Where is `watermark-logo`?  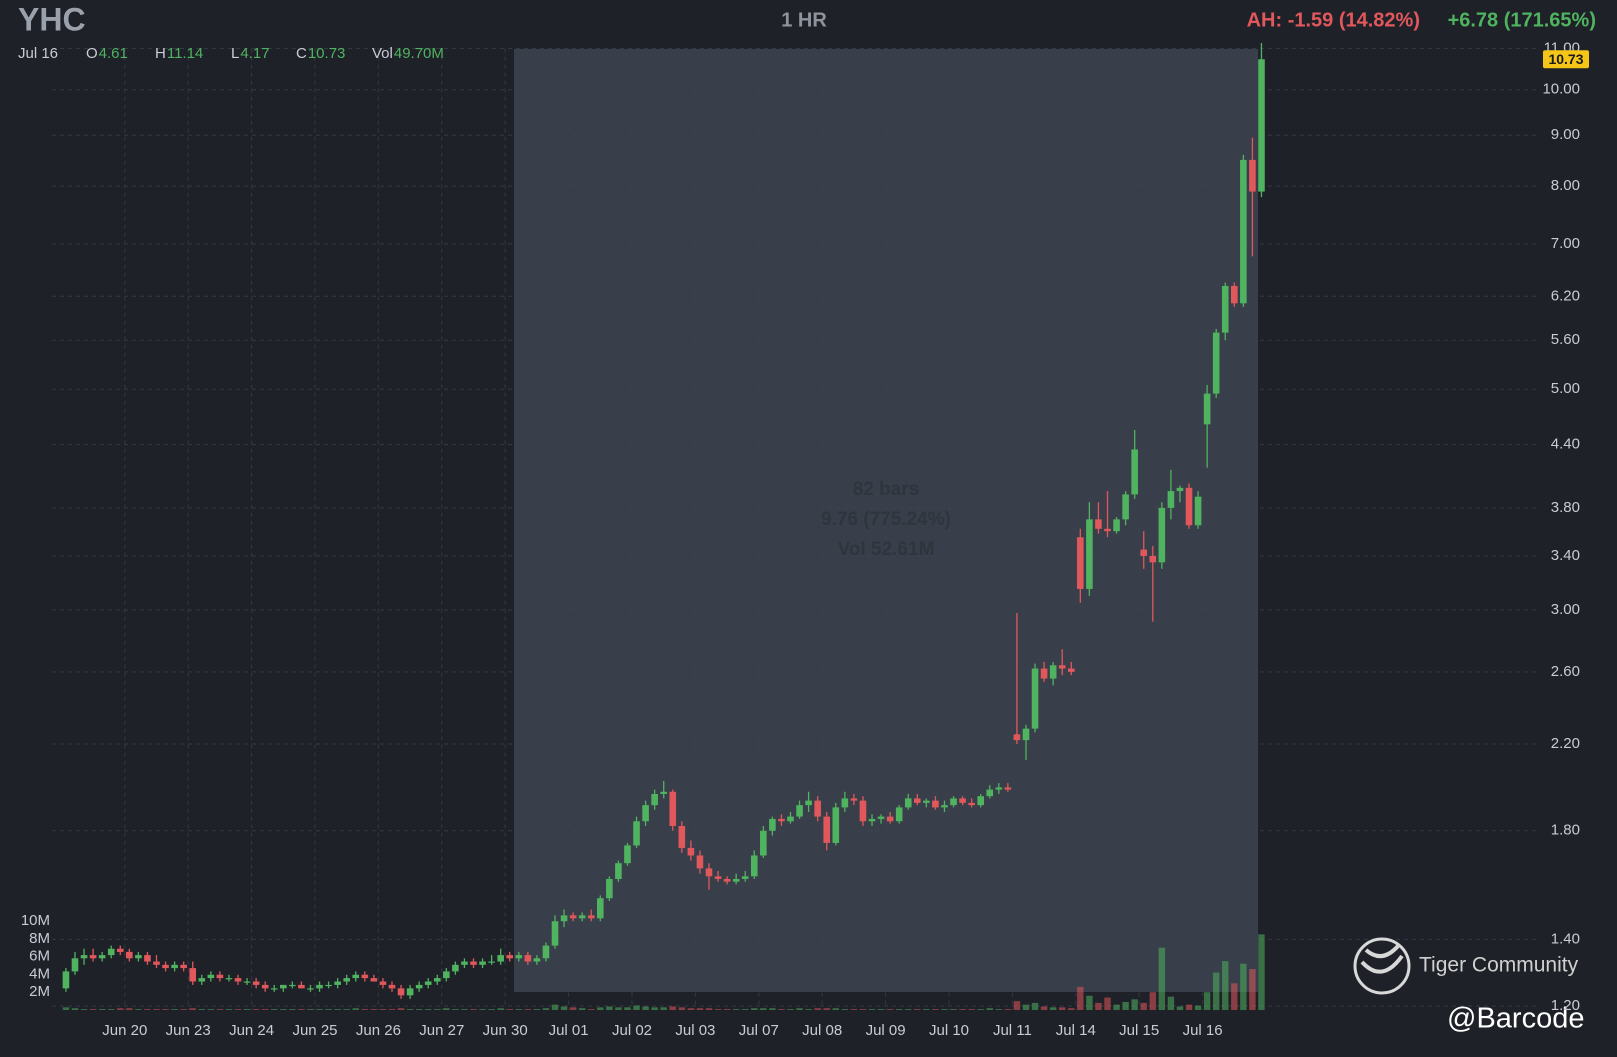 watermark-logo is located at coordinates (1382, 966).